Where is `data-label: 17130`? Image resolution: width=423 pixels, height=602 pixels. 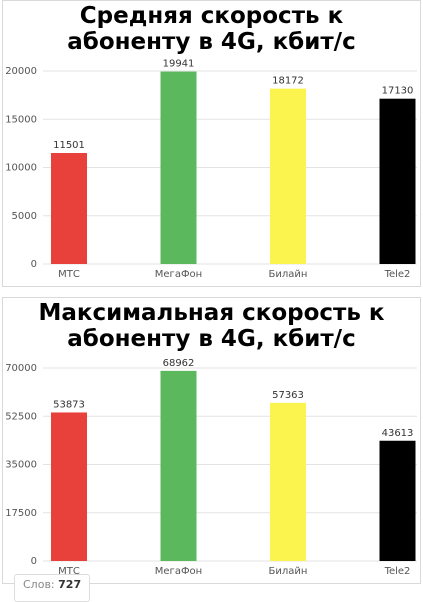 data-label: 17130 is located at coordinates (398, 91).